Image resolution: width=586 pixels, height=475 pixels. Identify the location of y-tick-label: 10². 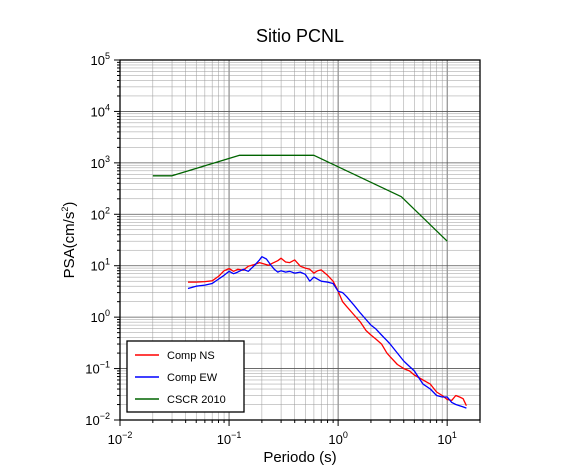
(100, 213).